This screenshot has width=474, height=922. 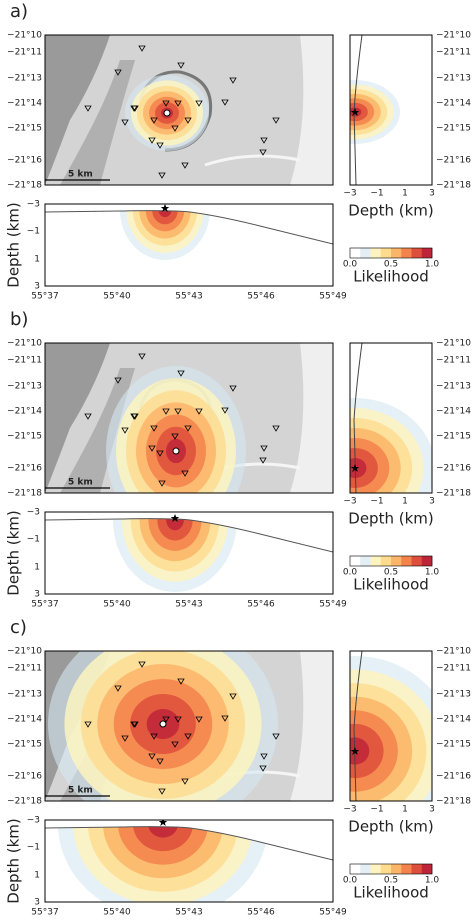 I want to click on likelihood-contour, so click(x=358, y=468).